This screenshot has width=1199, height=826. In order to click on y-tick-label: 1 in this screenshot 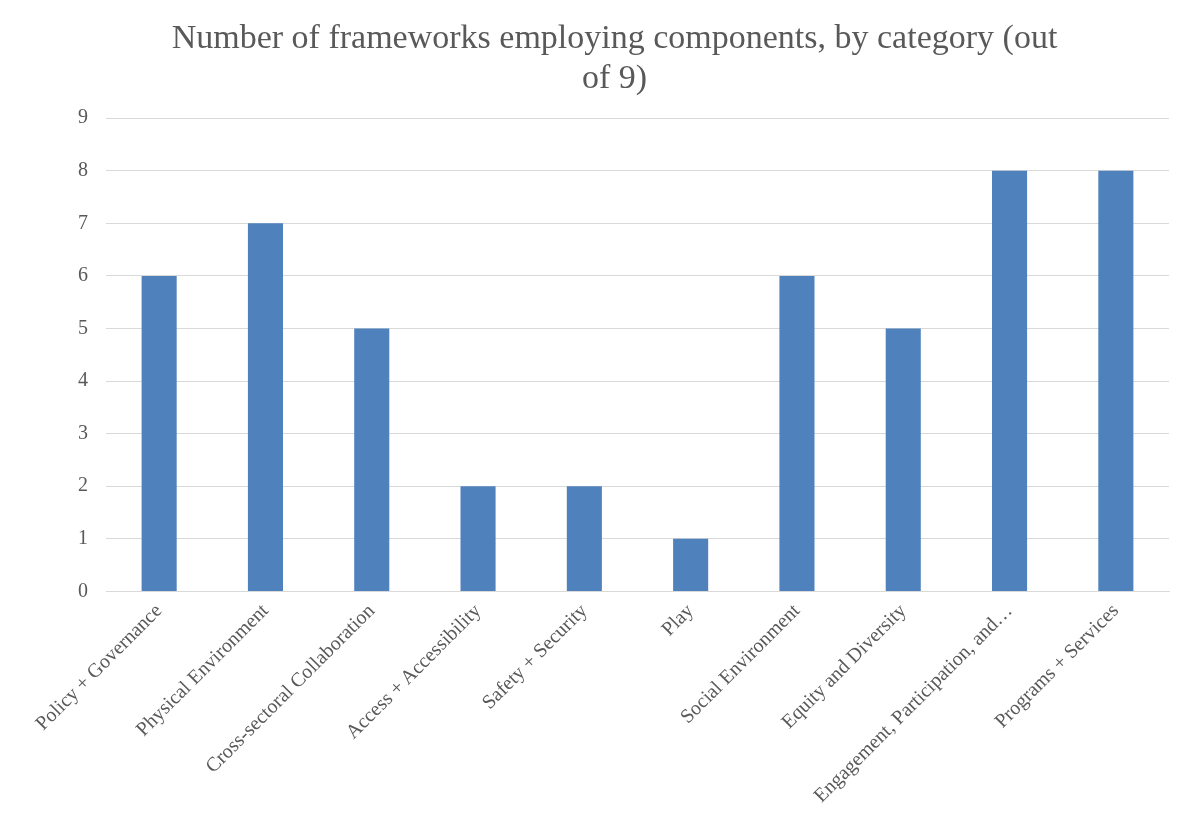, I will do `click(83, 537)`.